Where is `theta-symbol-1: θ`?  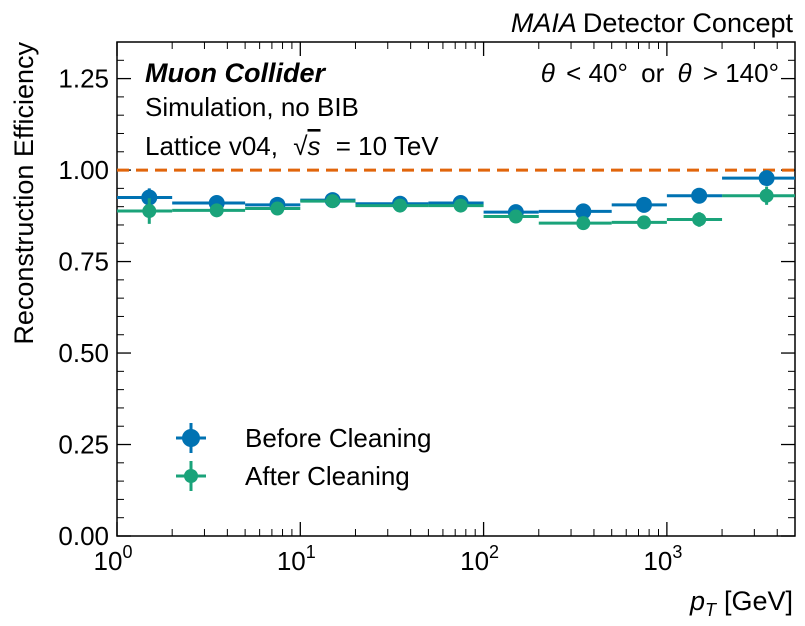 theta-symbol-1: θ is located at coordinates (548, 73).